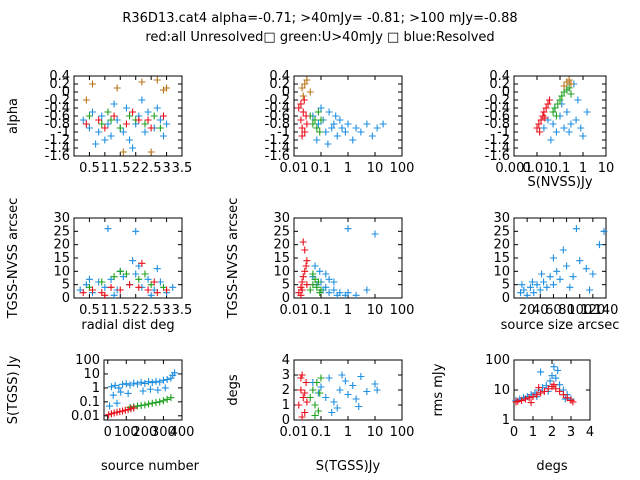 The height and width of the screenshot is (480, 640). Describe the element at coordinates (13, 116) in the screenshot. I see `y-axis-title: alpha` at that location.